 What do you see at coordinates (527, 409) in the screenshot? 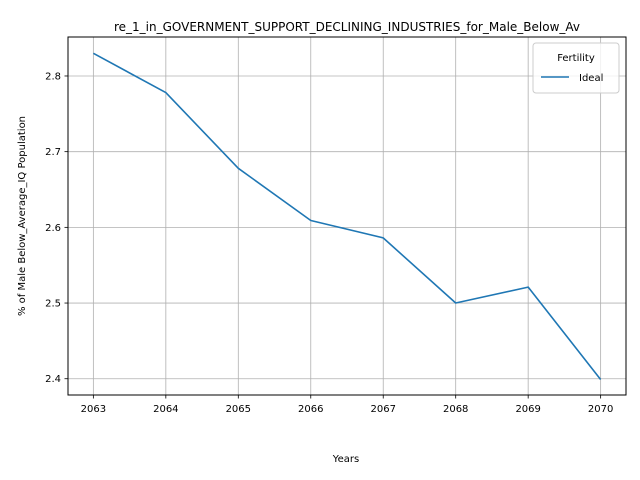
I see `x-tick-label: 2069` at bounding box center [527, 409].